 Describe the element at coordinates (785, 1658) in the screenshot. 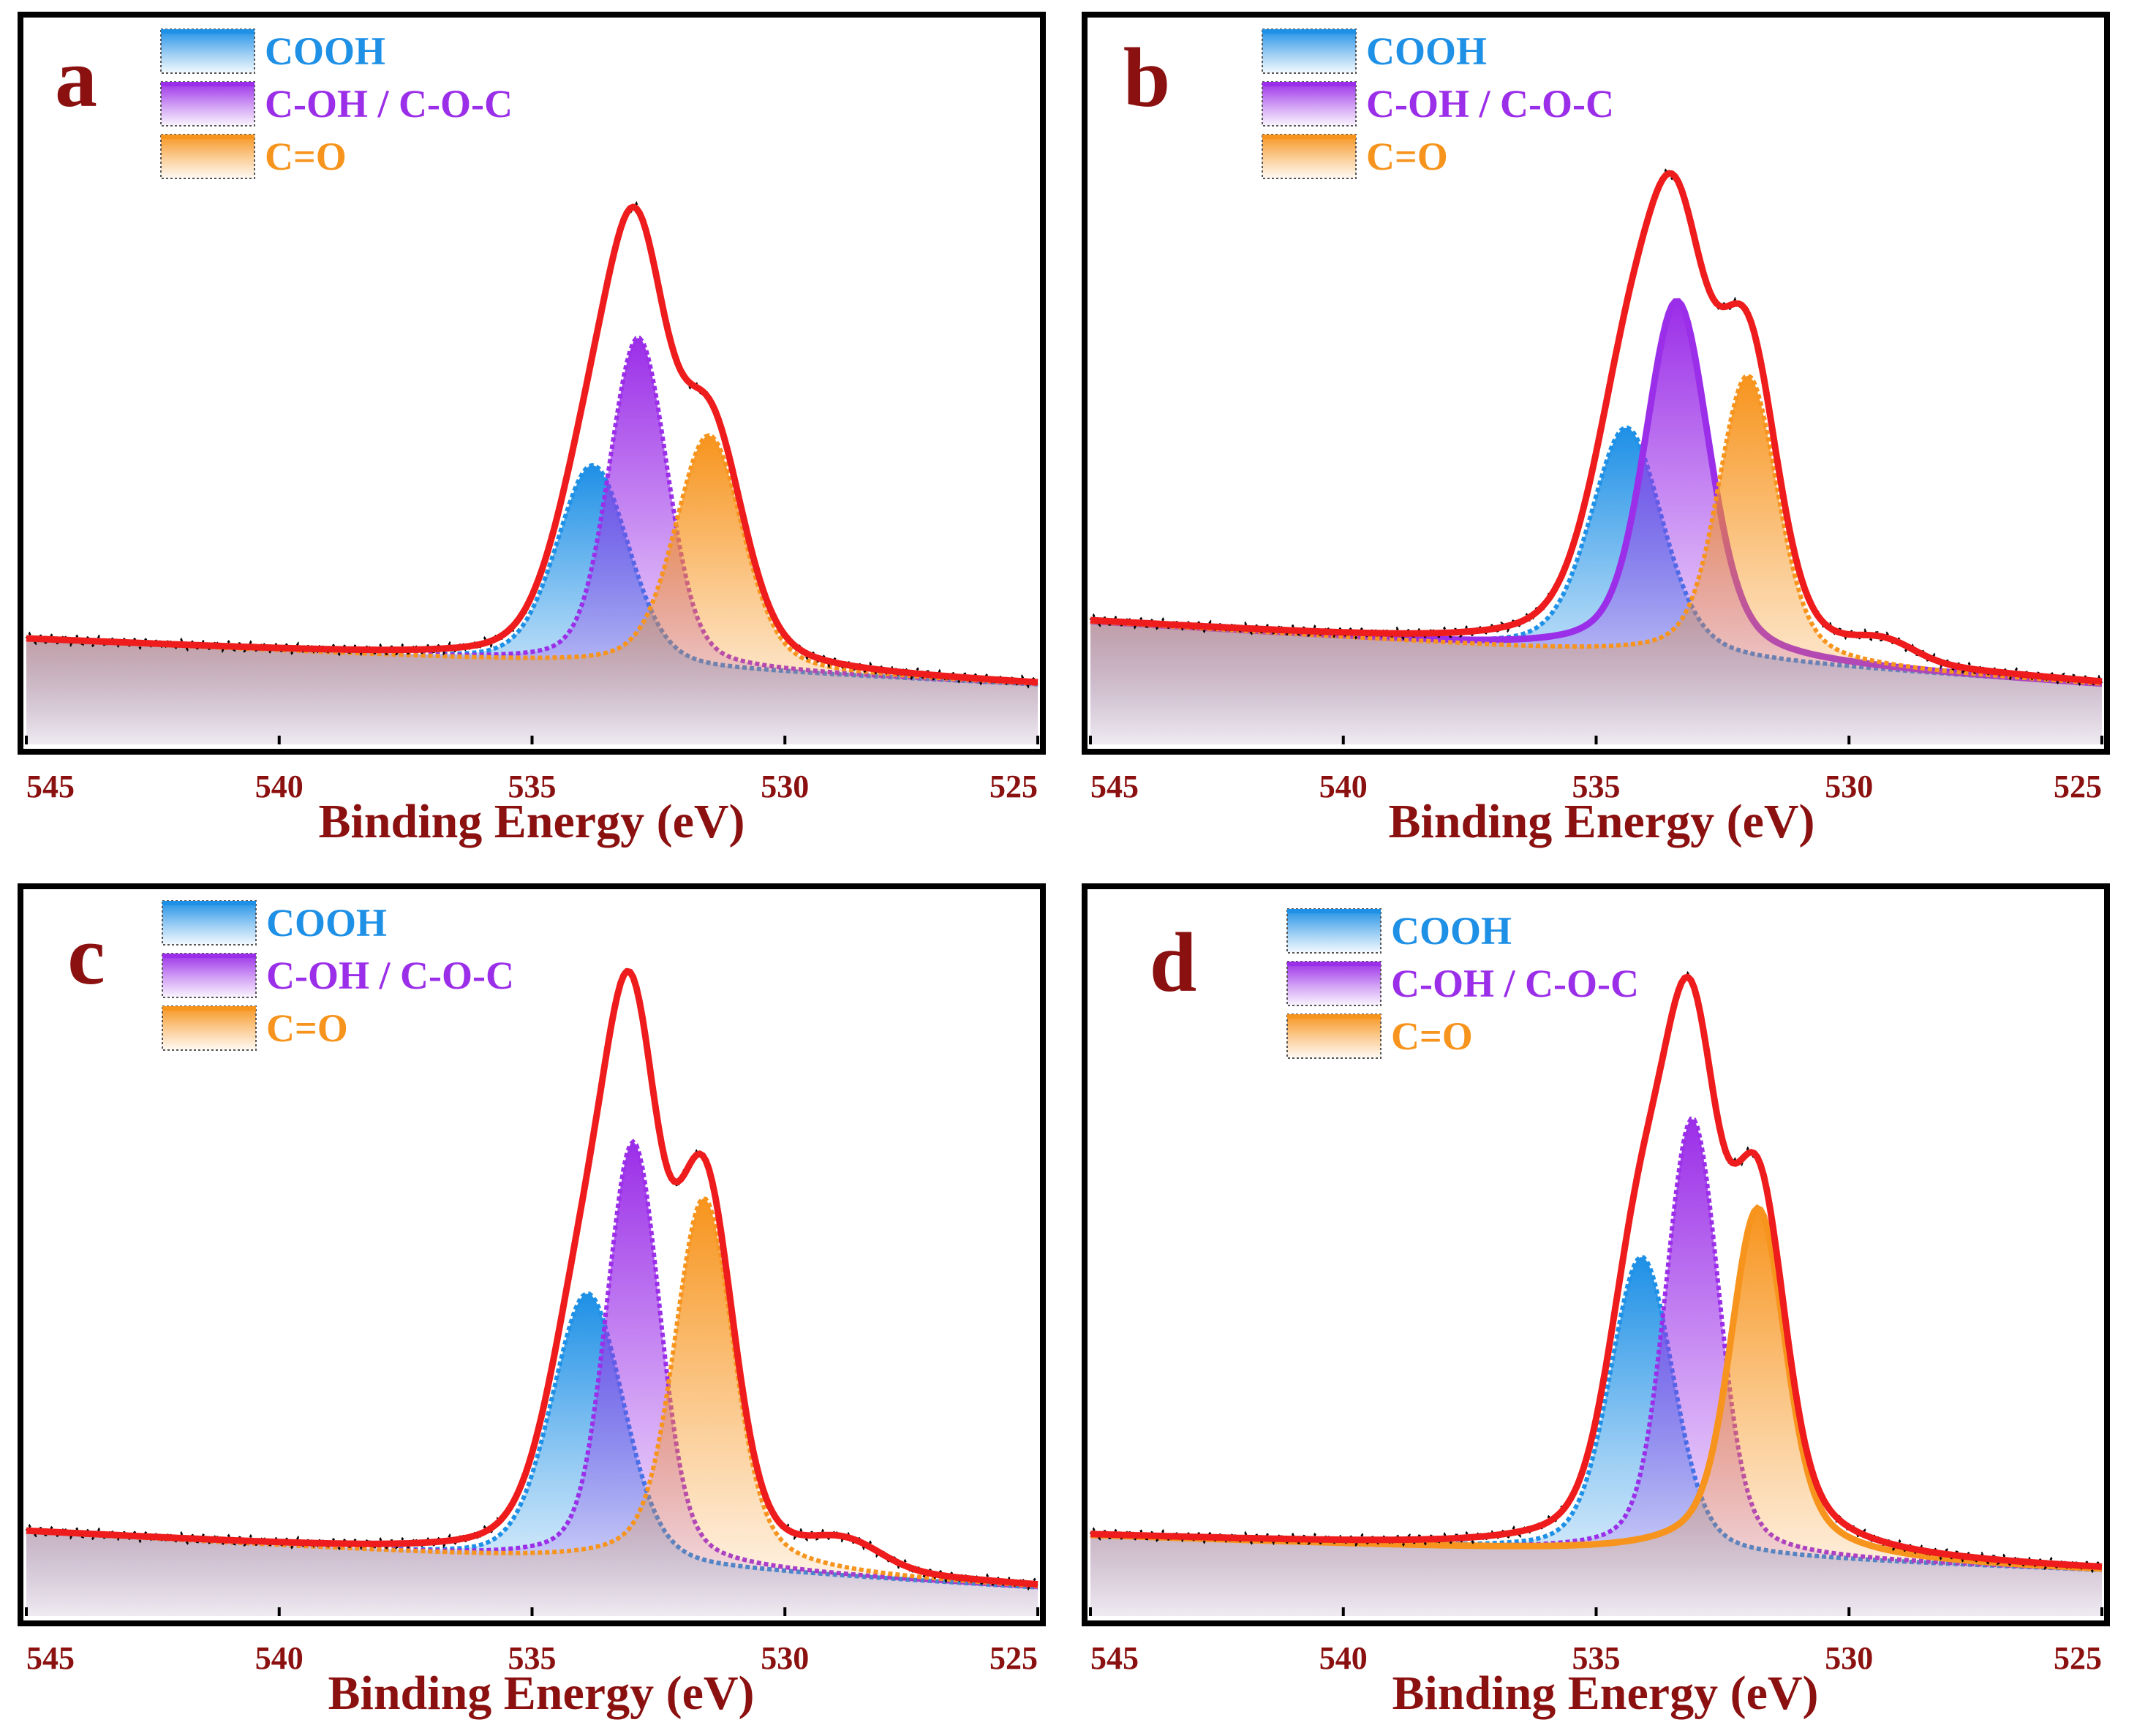

I see `panel-c-tick-label-530: 530` at that location.